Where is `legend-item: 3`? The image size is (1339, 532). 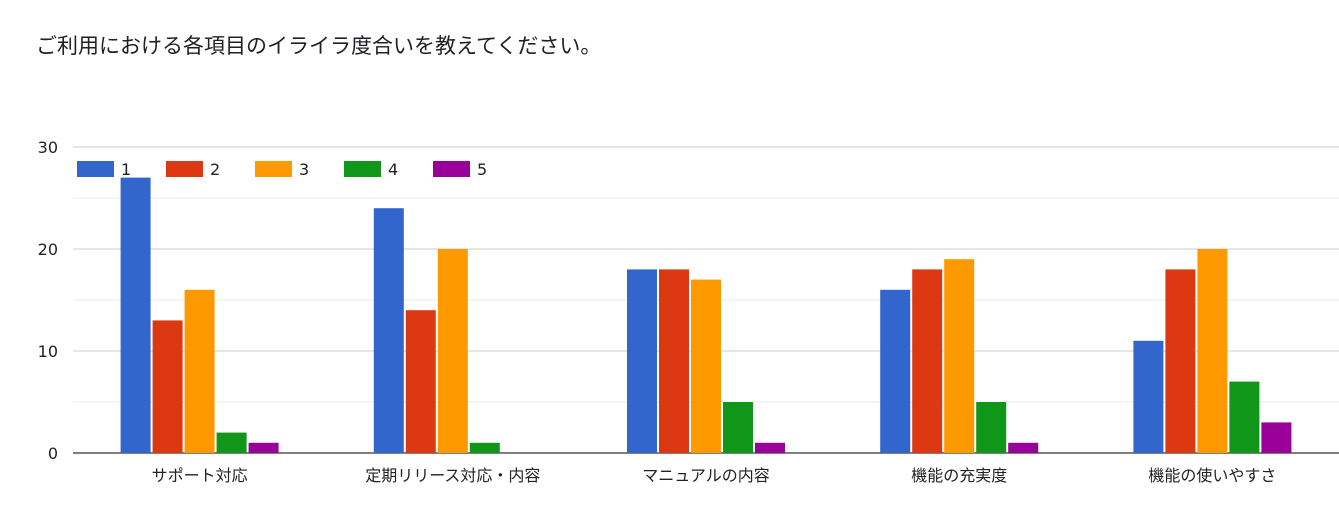 legend-item: 3 is located at coordinates (282, 169).